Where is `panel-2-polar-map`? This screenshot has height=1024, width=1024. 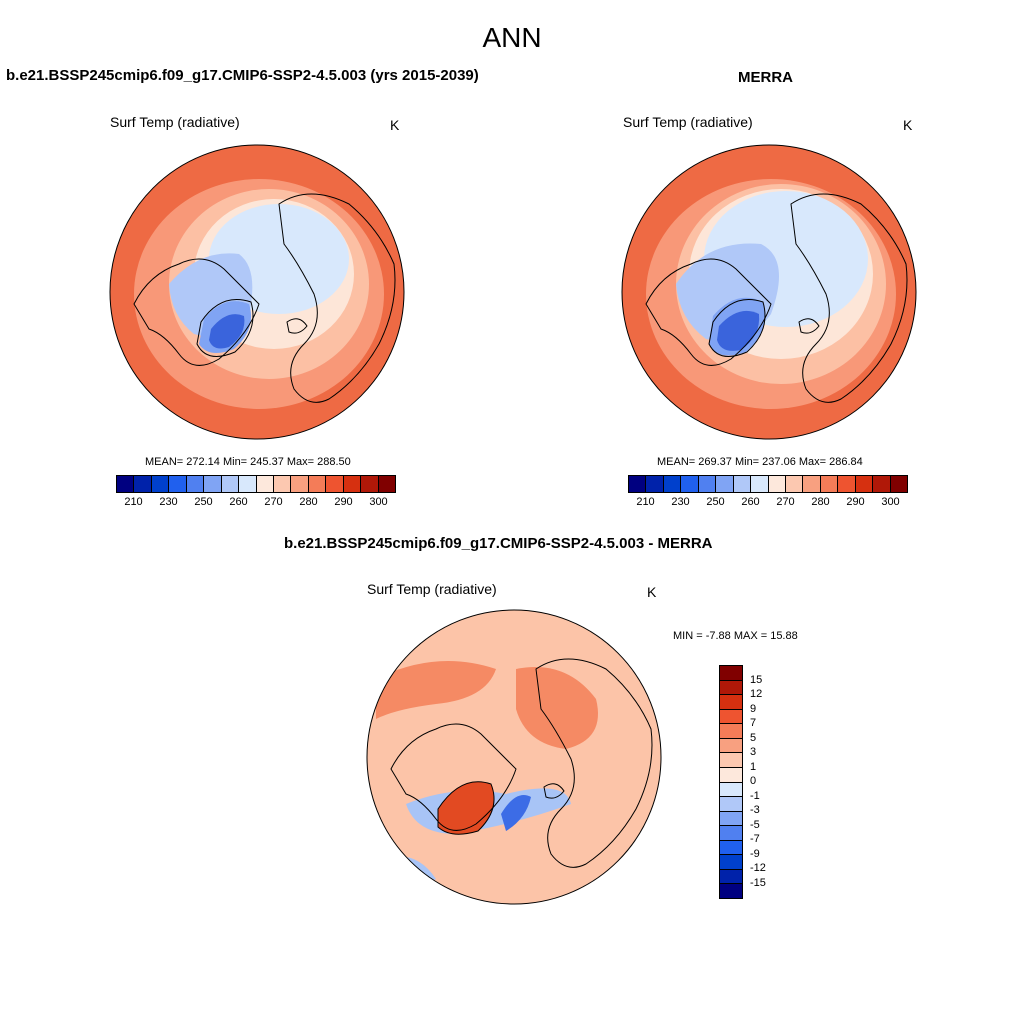 panel-2-polar-map is located at coordinates (769, 292).